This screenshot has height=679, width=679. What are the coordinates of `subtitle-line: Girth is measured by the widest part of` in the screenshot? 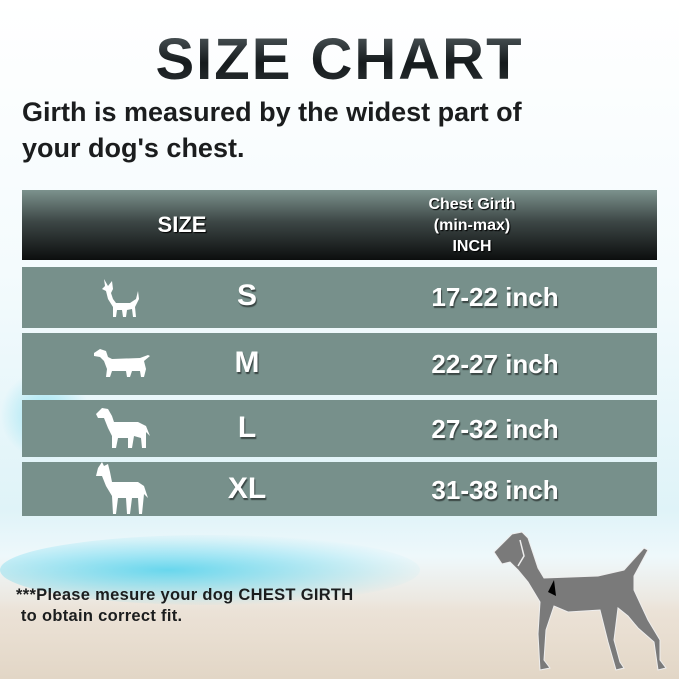 It's located at (272, 112).